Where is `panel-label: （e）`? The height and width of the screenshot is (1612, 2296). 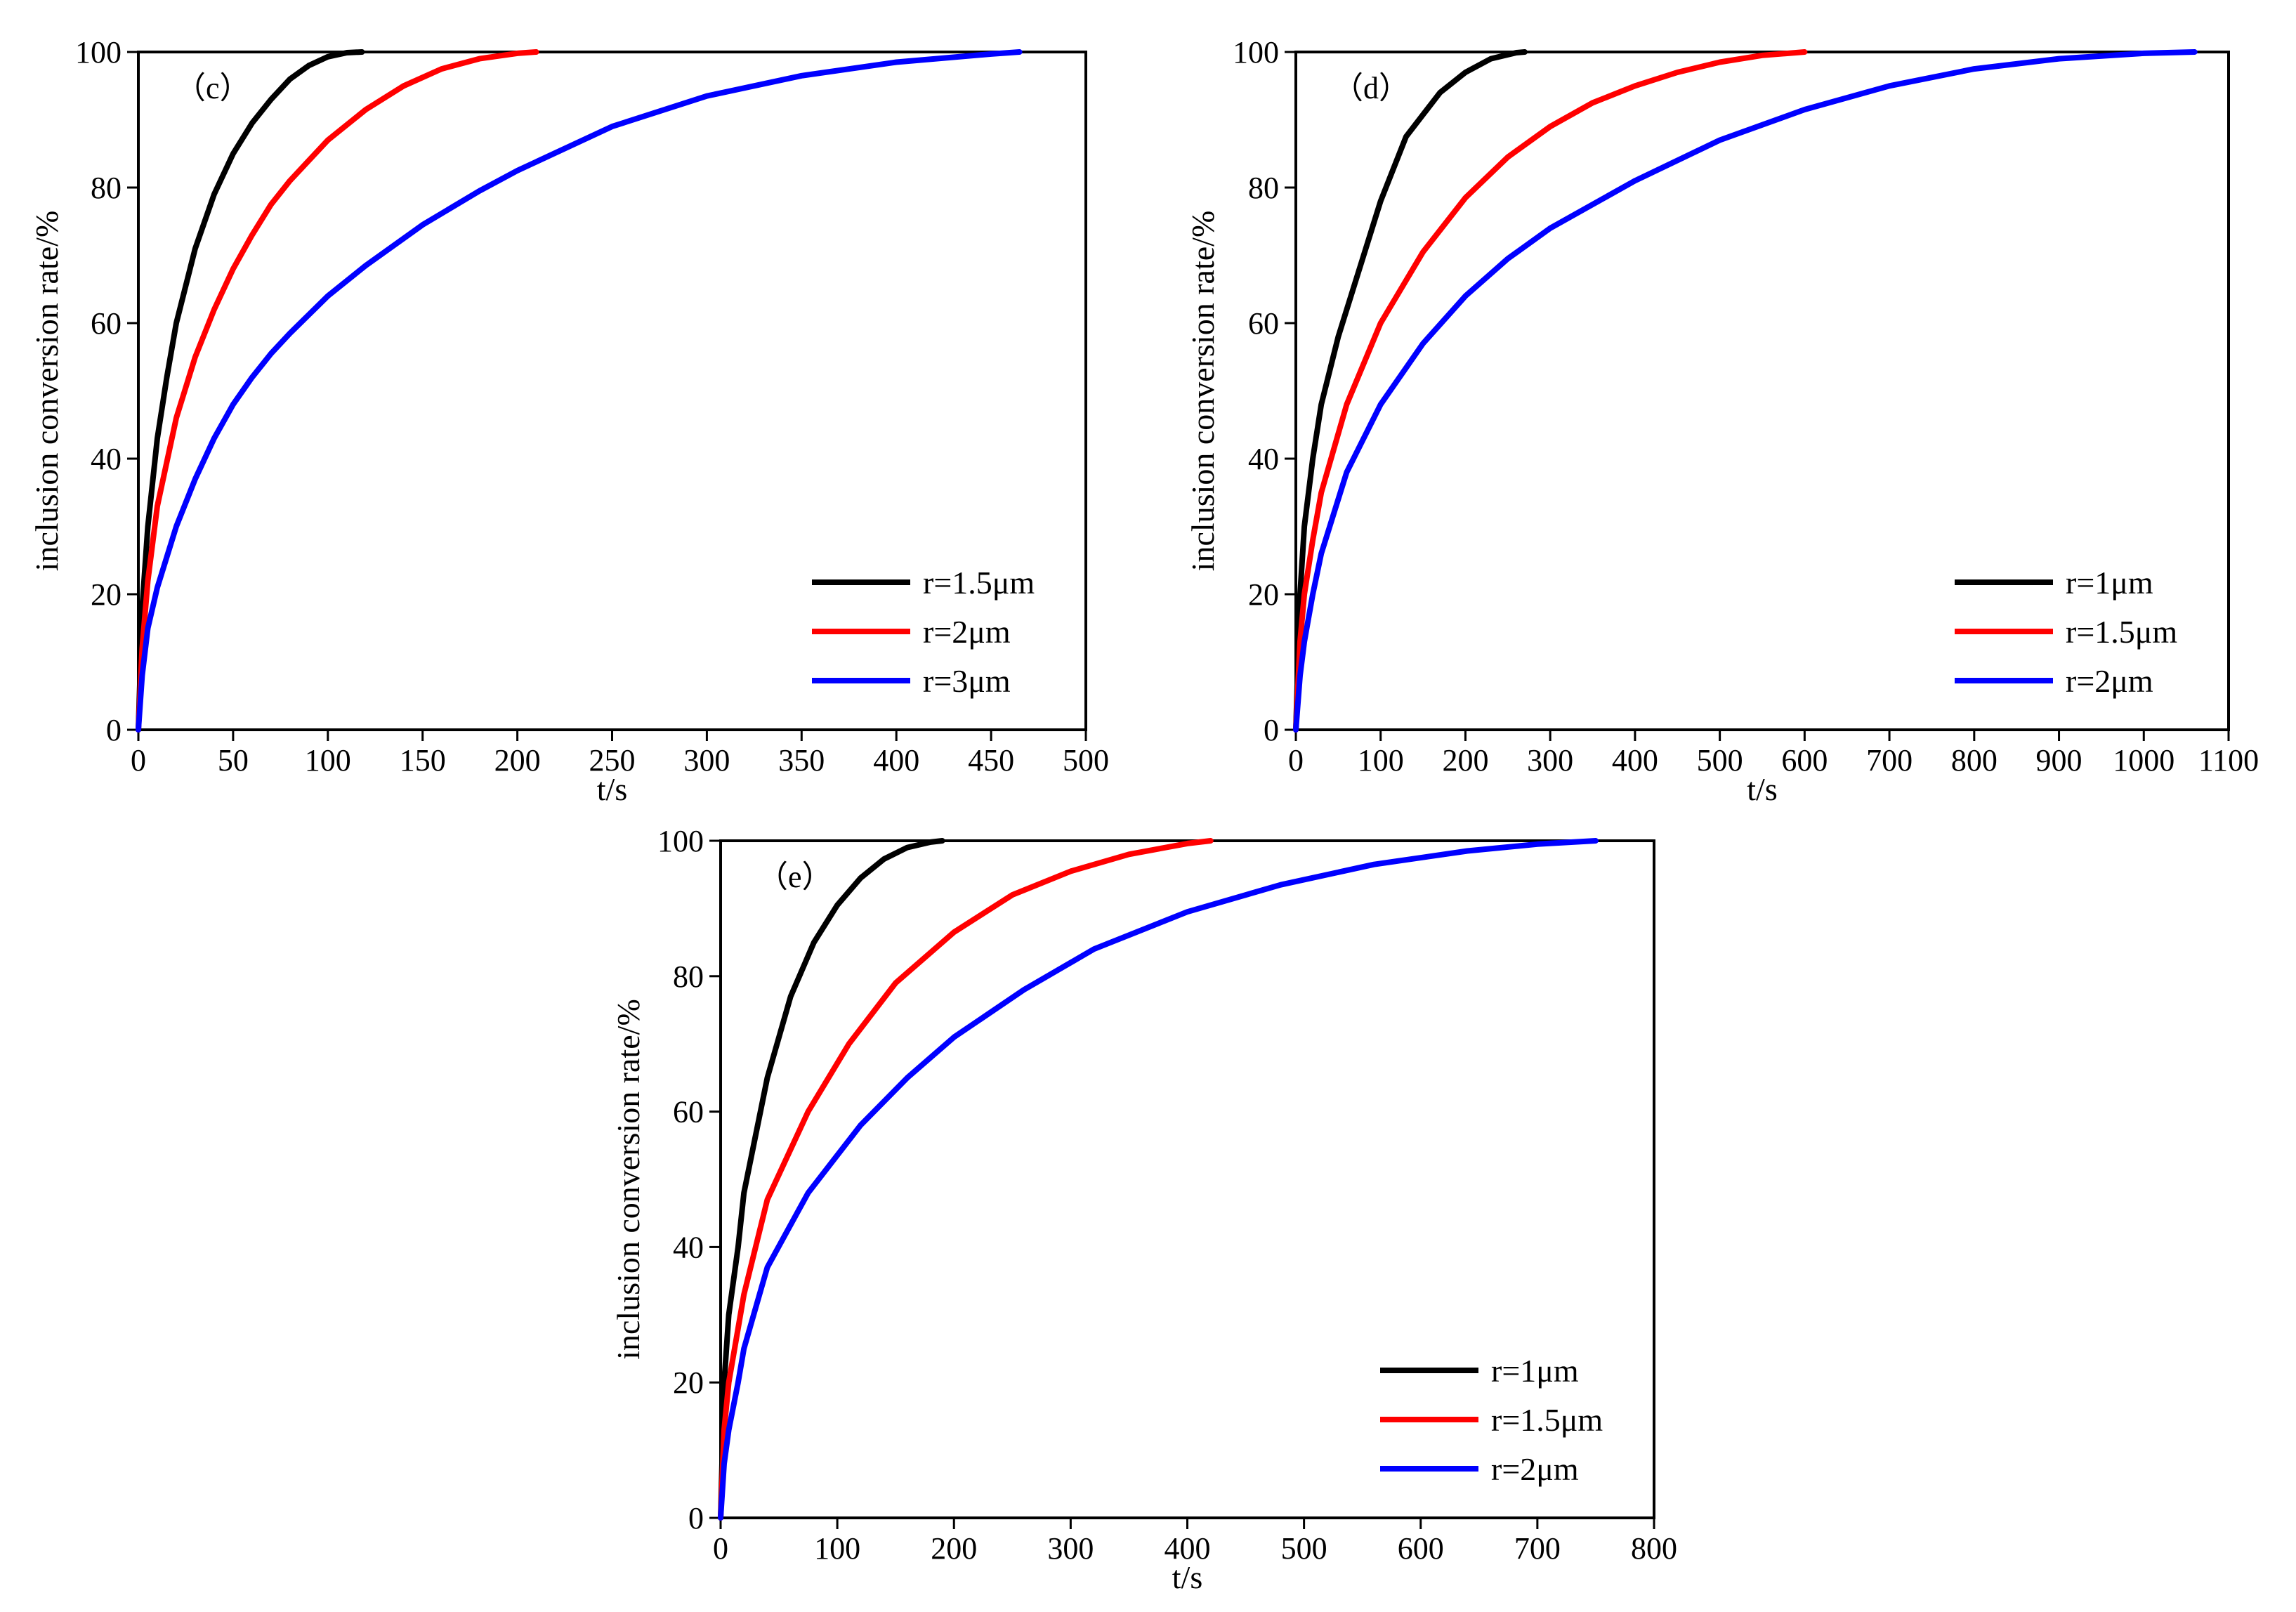 panel-label: （e） is located at coordinates (795, 877).